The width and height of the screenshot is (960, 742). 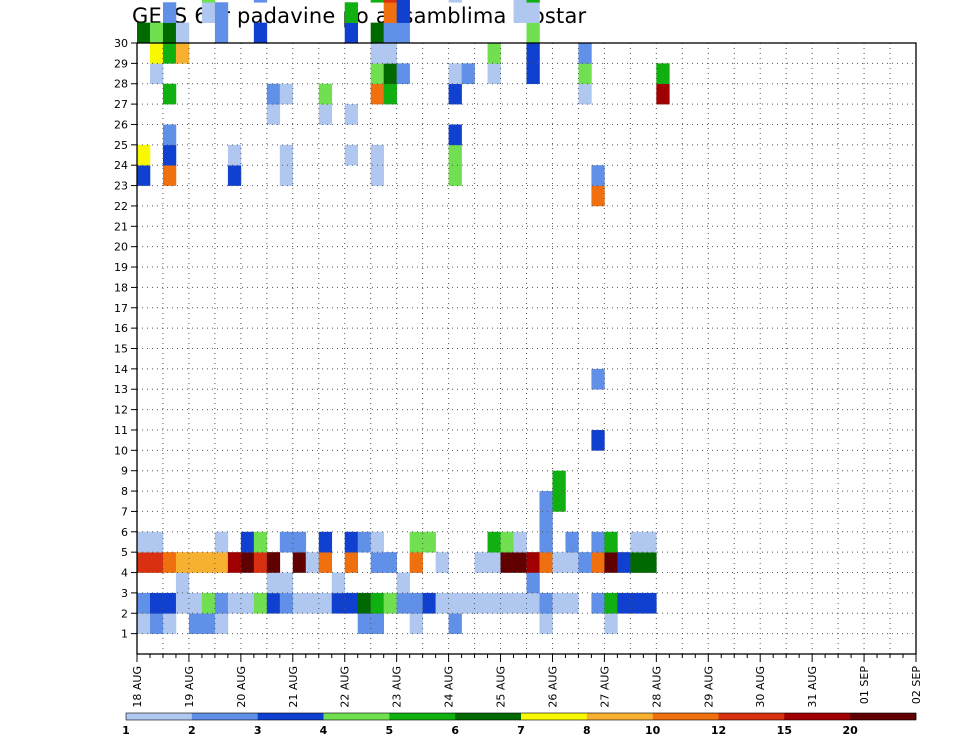 I want to click on x-tick-label: 25 AUG, so click(x=501, y=687).